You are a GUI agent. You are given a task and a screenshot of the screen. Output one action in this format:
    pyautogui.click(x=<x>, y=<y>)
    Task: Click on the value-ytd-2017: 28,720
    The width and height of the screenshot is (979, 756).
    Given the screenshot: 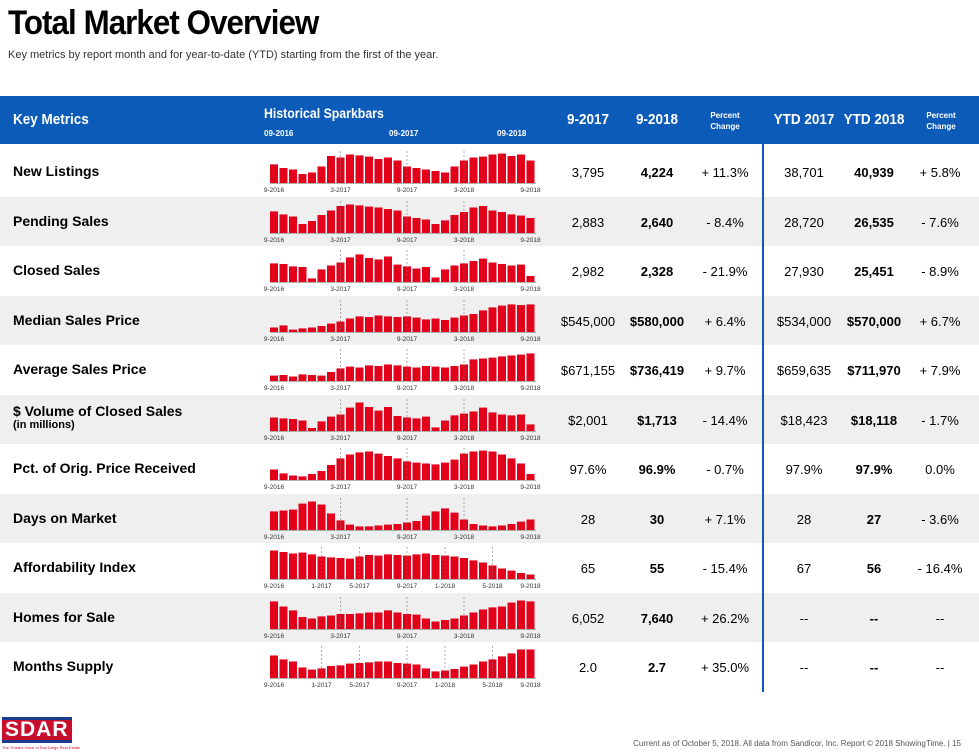 What is the action you would take?
    pyautogui.click(x=804, y=222)
    